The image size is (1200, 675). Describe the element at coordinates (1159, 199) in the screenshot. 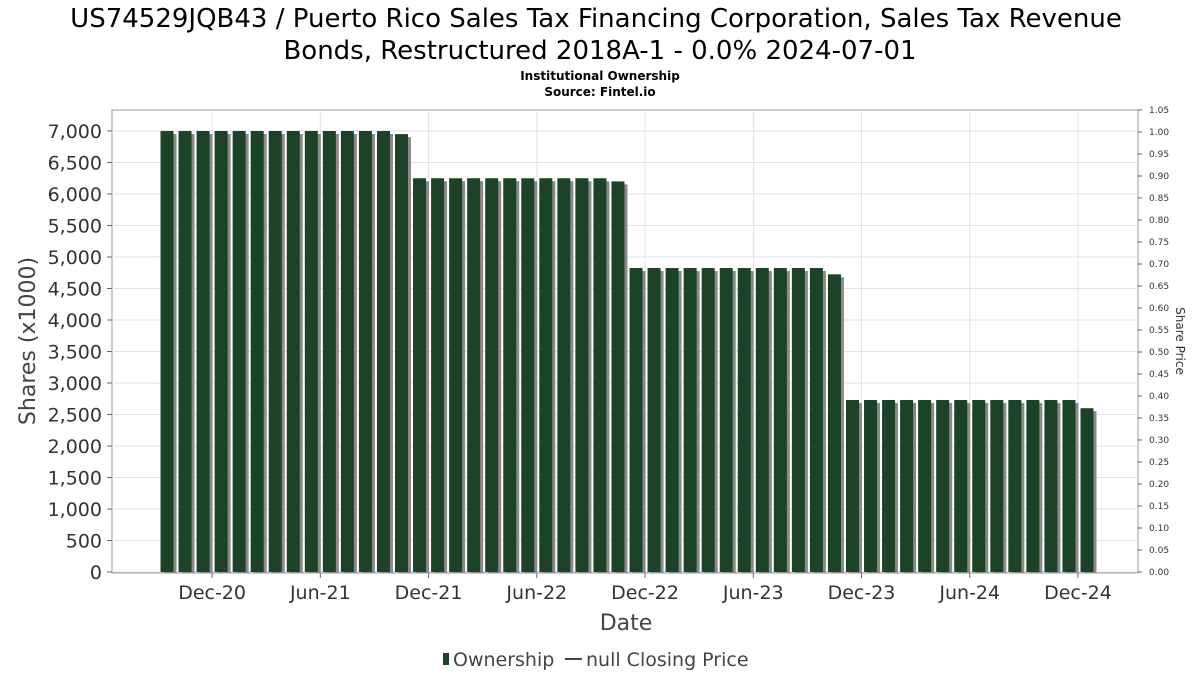

I see `y2-tick-label: 0.85` at that location.